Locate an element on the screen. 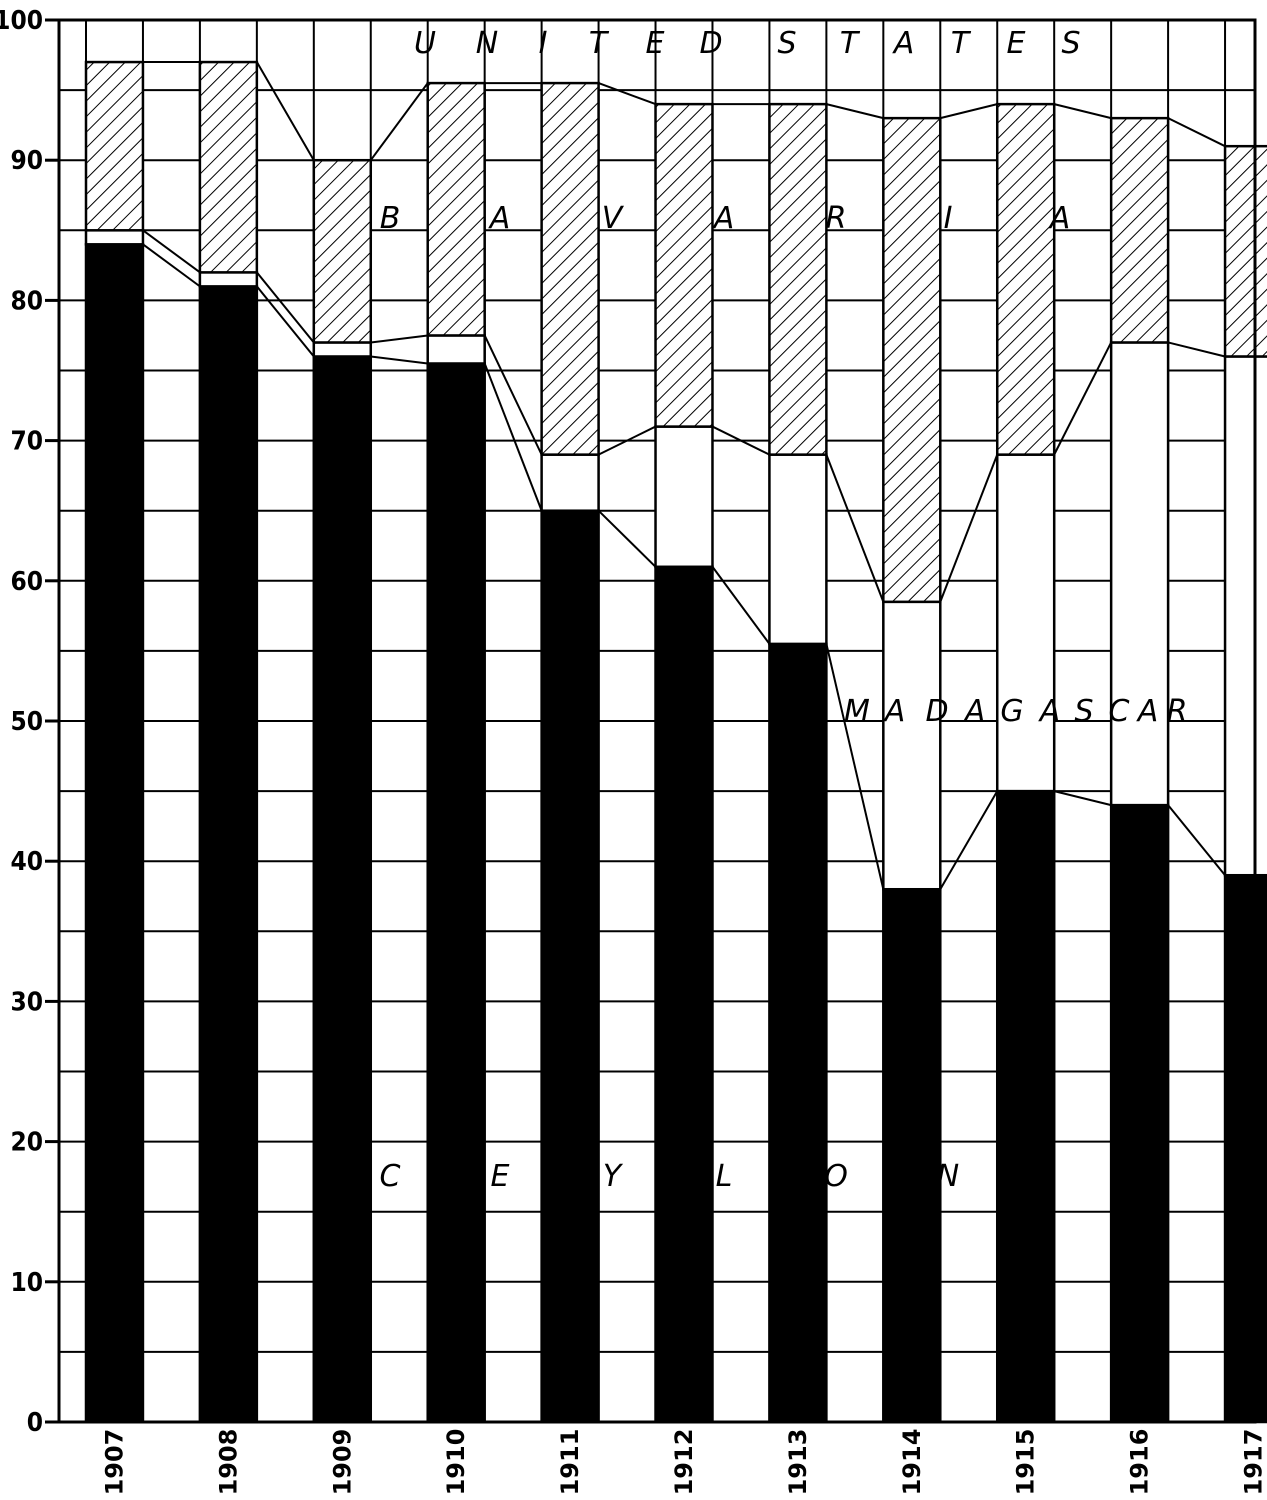  bar-ceylon-1914 is located at coordinates (912, 1155).